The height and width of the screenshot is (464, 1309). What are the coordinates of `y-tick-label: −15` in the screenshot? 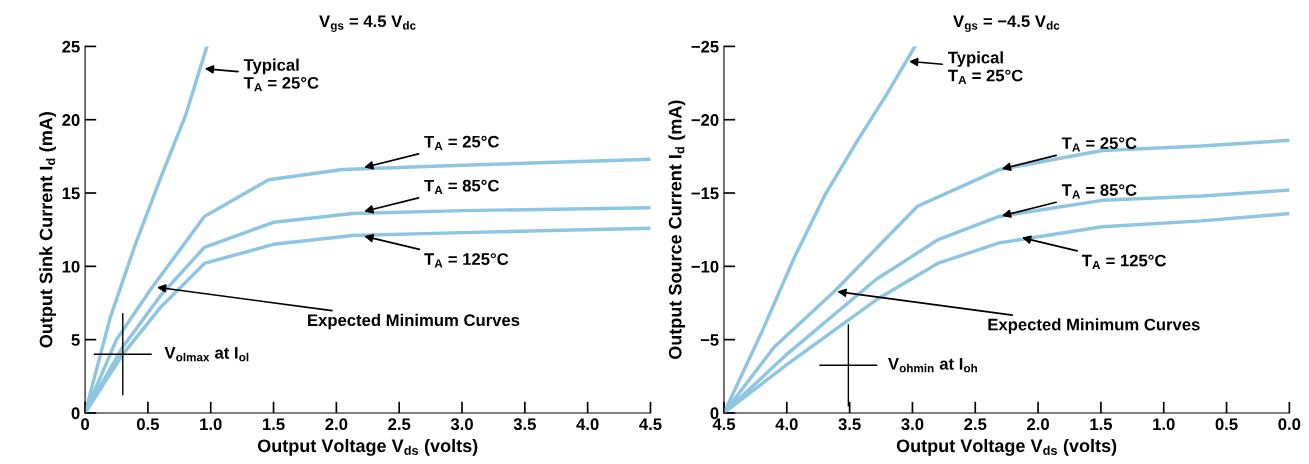 It's located at (705, 193).